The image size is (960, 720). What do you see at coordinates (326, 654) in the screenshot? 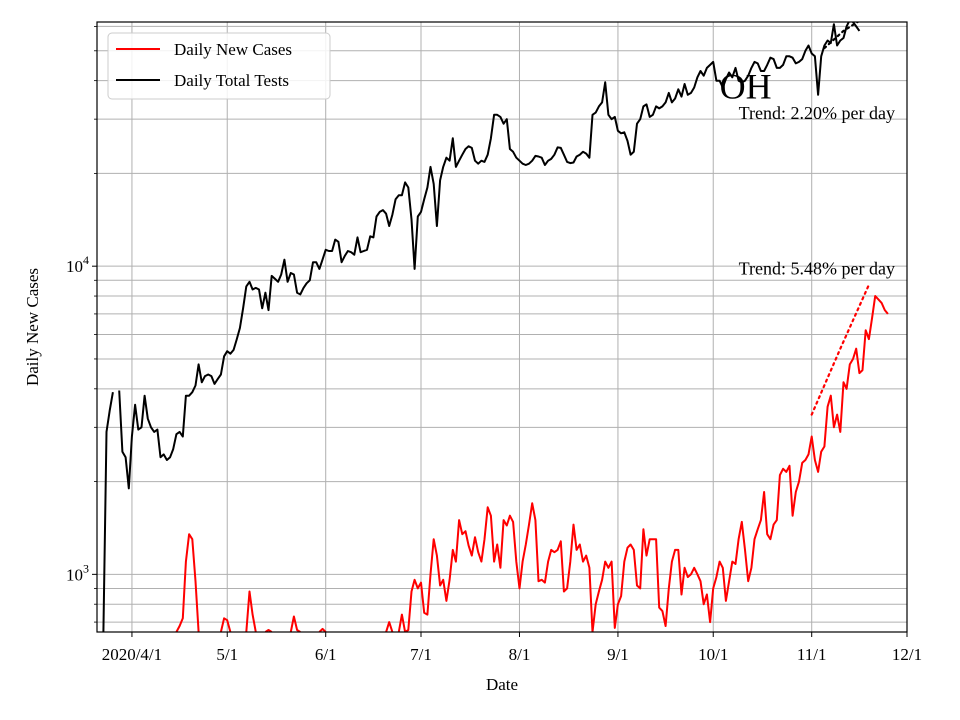
I see `x-tick-label: 6/1` at bounding box center [326, 654].